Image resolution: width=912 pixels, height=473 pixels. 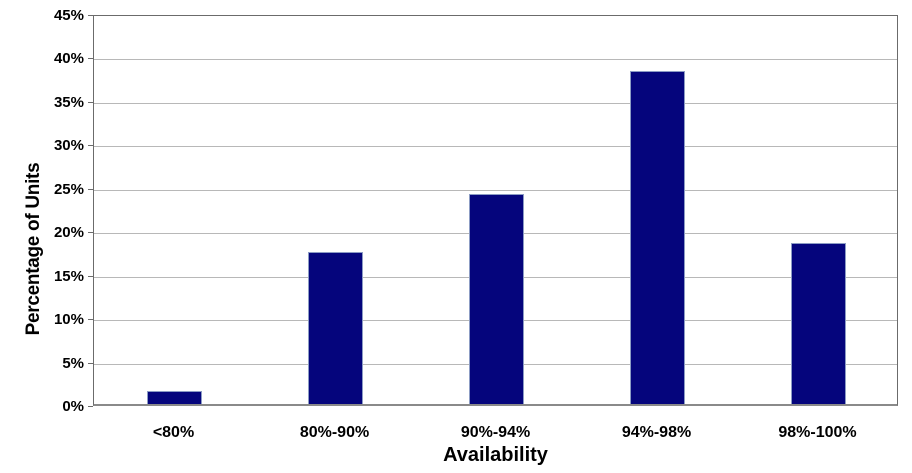 What do you see at coordinates (68, 15) in the screenshot?
I see `y-tick-label: 45%` at bounding box center [68, 15].